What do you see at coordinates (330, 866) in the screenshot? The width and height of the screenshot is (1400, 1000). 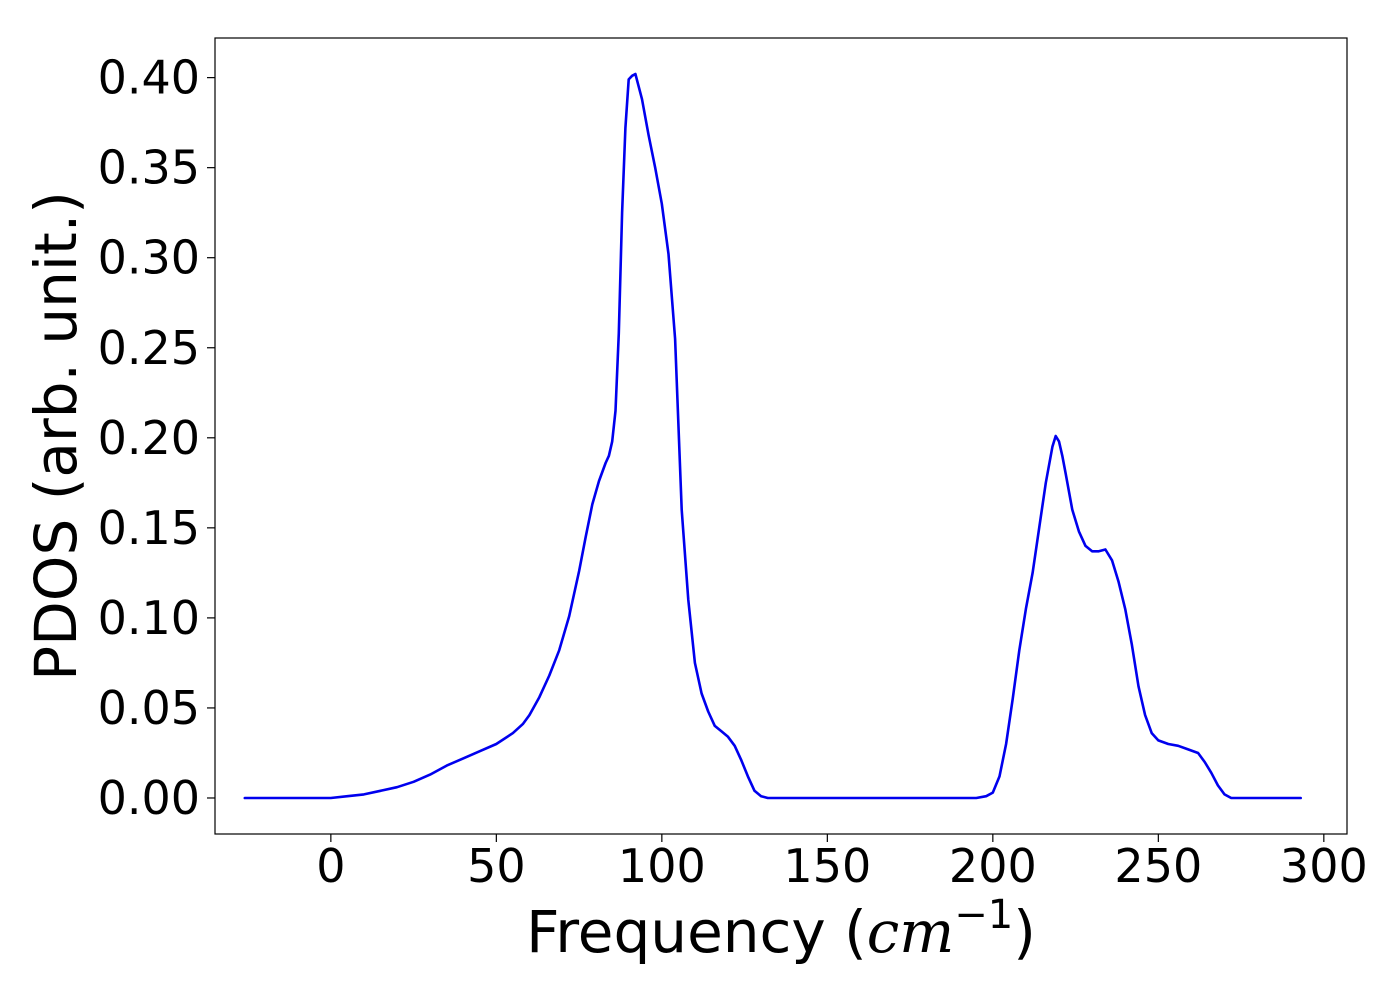 I see `x-tick-label: 0` at bounding box center [330, 866].